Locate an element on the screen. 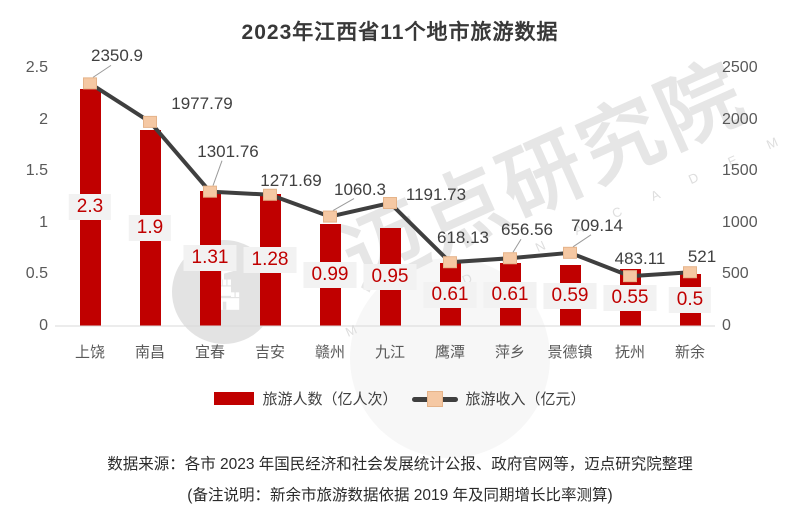 This screenshot has width=800, height=511. right-axis-tick: 1000 is located at coordinates (740, 222).